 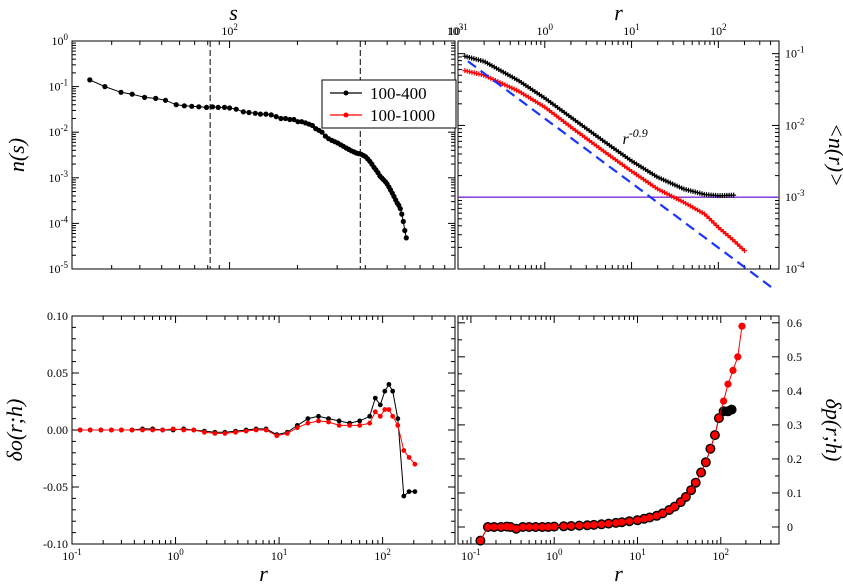 I want to click on tick-exponent: -5, so click(x=65, y=265).